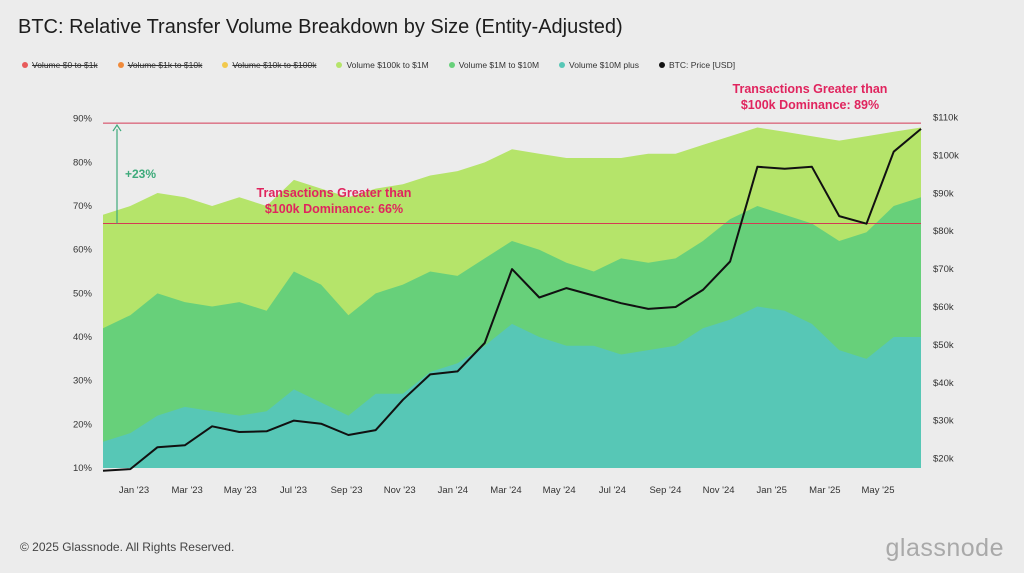  Describe the element at coordinates (334, 209) in the screenshot. I see `annotation-dominance-66: $100k Dominance: 66%` at that location.